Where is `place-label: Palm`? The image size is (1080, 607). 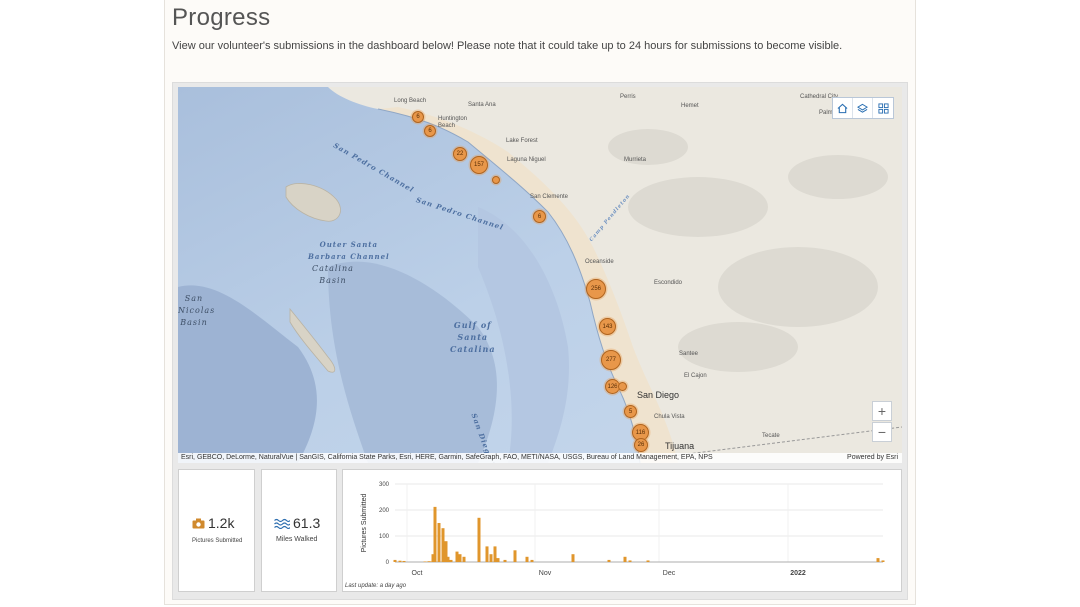
place-label: Palm is located at coordinates (826, 113).